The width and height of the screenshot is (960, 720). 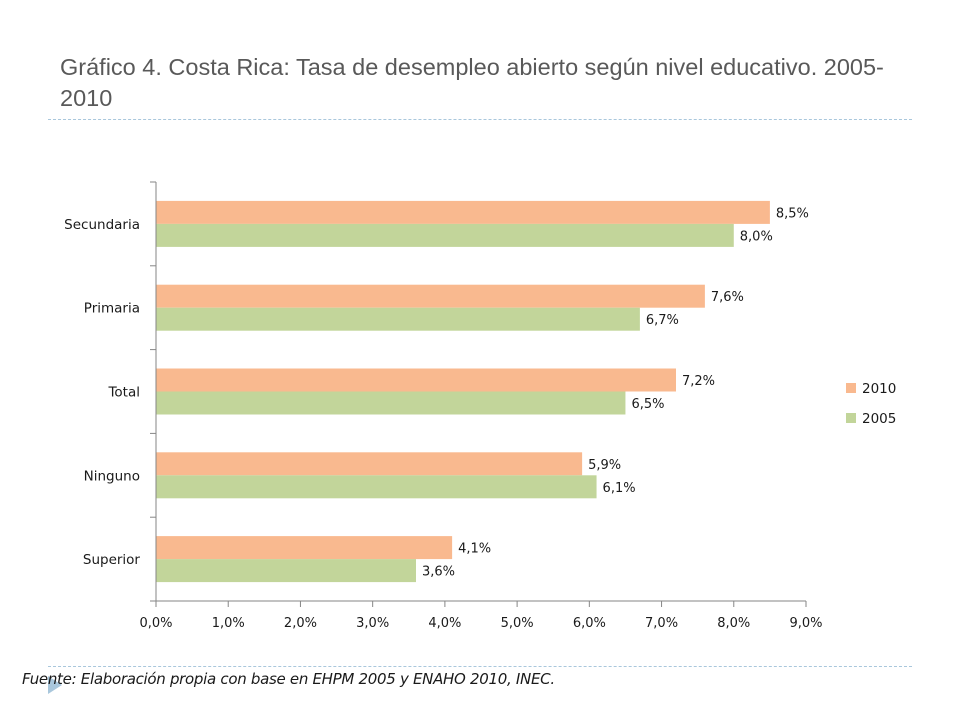 I want to click on data-label-2010-primaria: 7,6%, so click(x=727, y=297).